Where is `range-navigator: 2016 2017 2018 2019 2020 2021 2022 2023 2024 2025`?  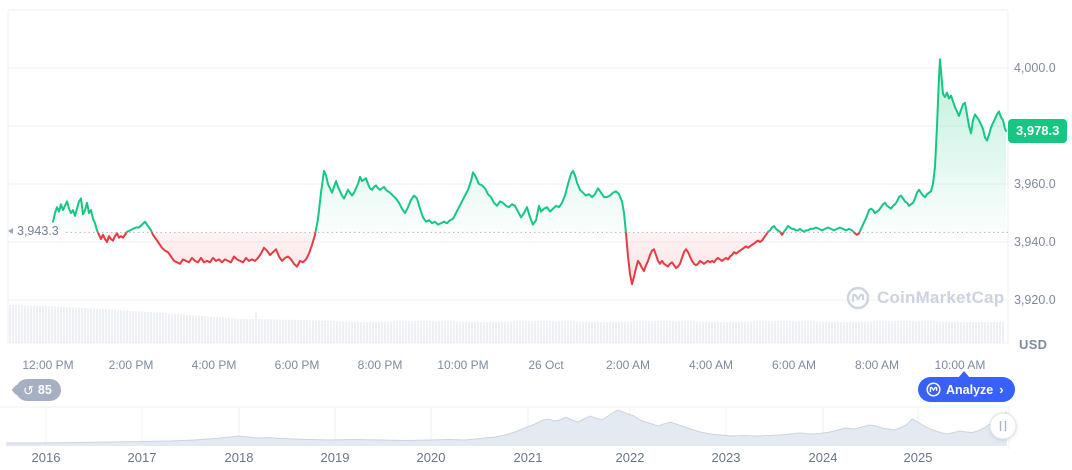 range-navigator: 2016 2017 2018 2019 2020 2021 2022 2023 2024 2025 is located at coordinates (536, 436).